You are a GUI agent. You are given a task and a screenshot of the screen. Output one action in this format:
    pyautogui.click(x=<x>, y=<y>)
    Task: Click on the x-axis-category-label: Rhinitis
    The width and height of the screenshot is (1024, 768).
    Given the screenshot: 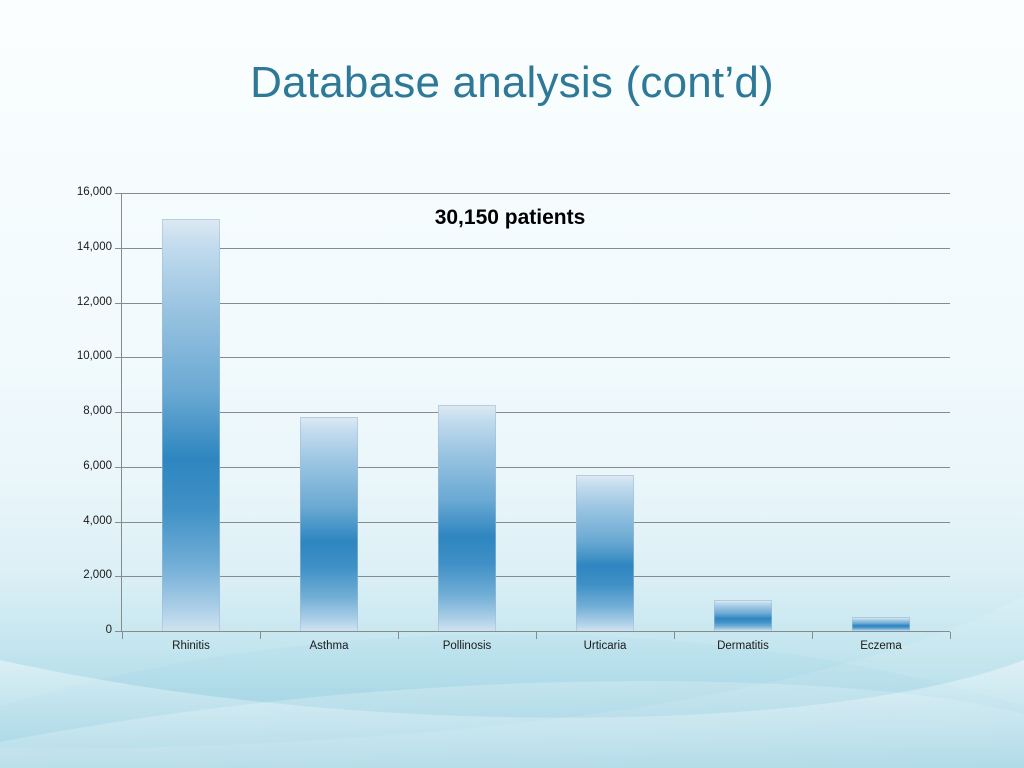 What is the action you would take?
    pyautogui.click(x=191, y=646)
    